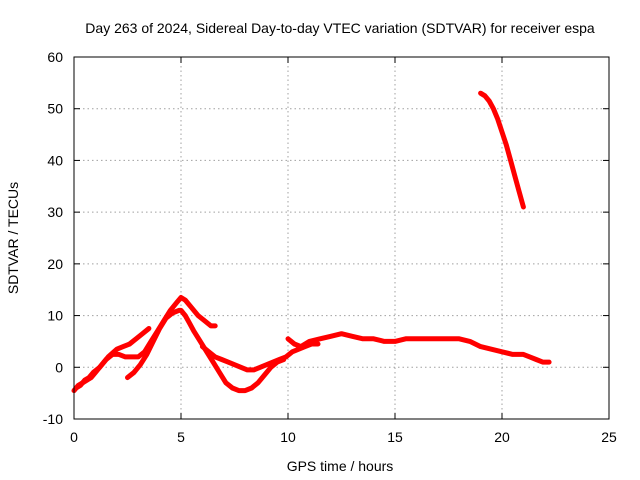  Describe the element at coordinates (55, 109) in the screenshot. I see `y-tick-label: 50` at that location.